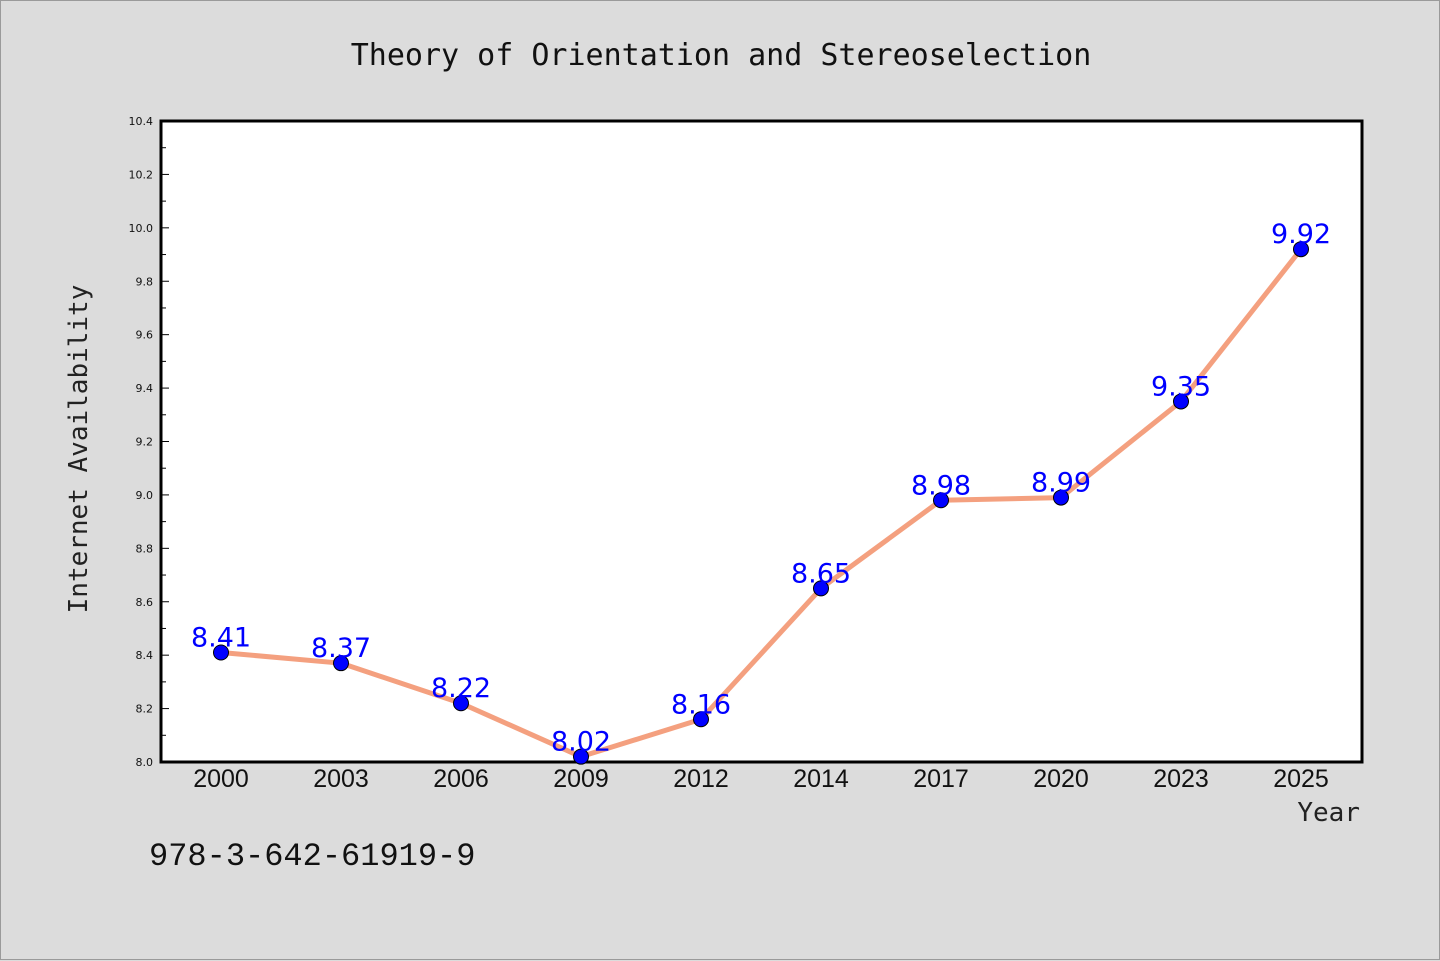  What do you see at coordinates (145, 762) in the screenshot?
I see `y-tick-label: 8.0` at bounding box center [145, 762].